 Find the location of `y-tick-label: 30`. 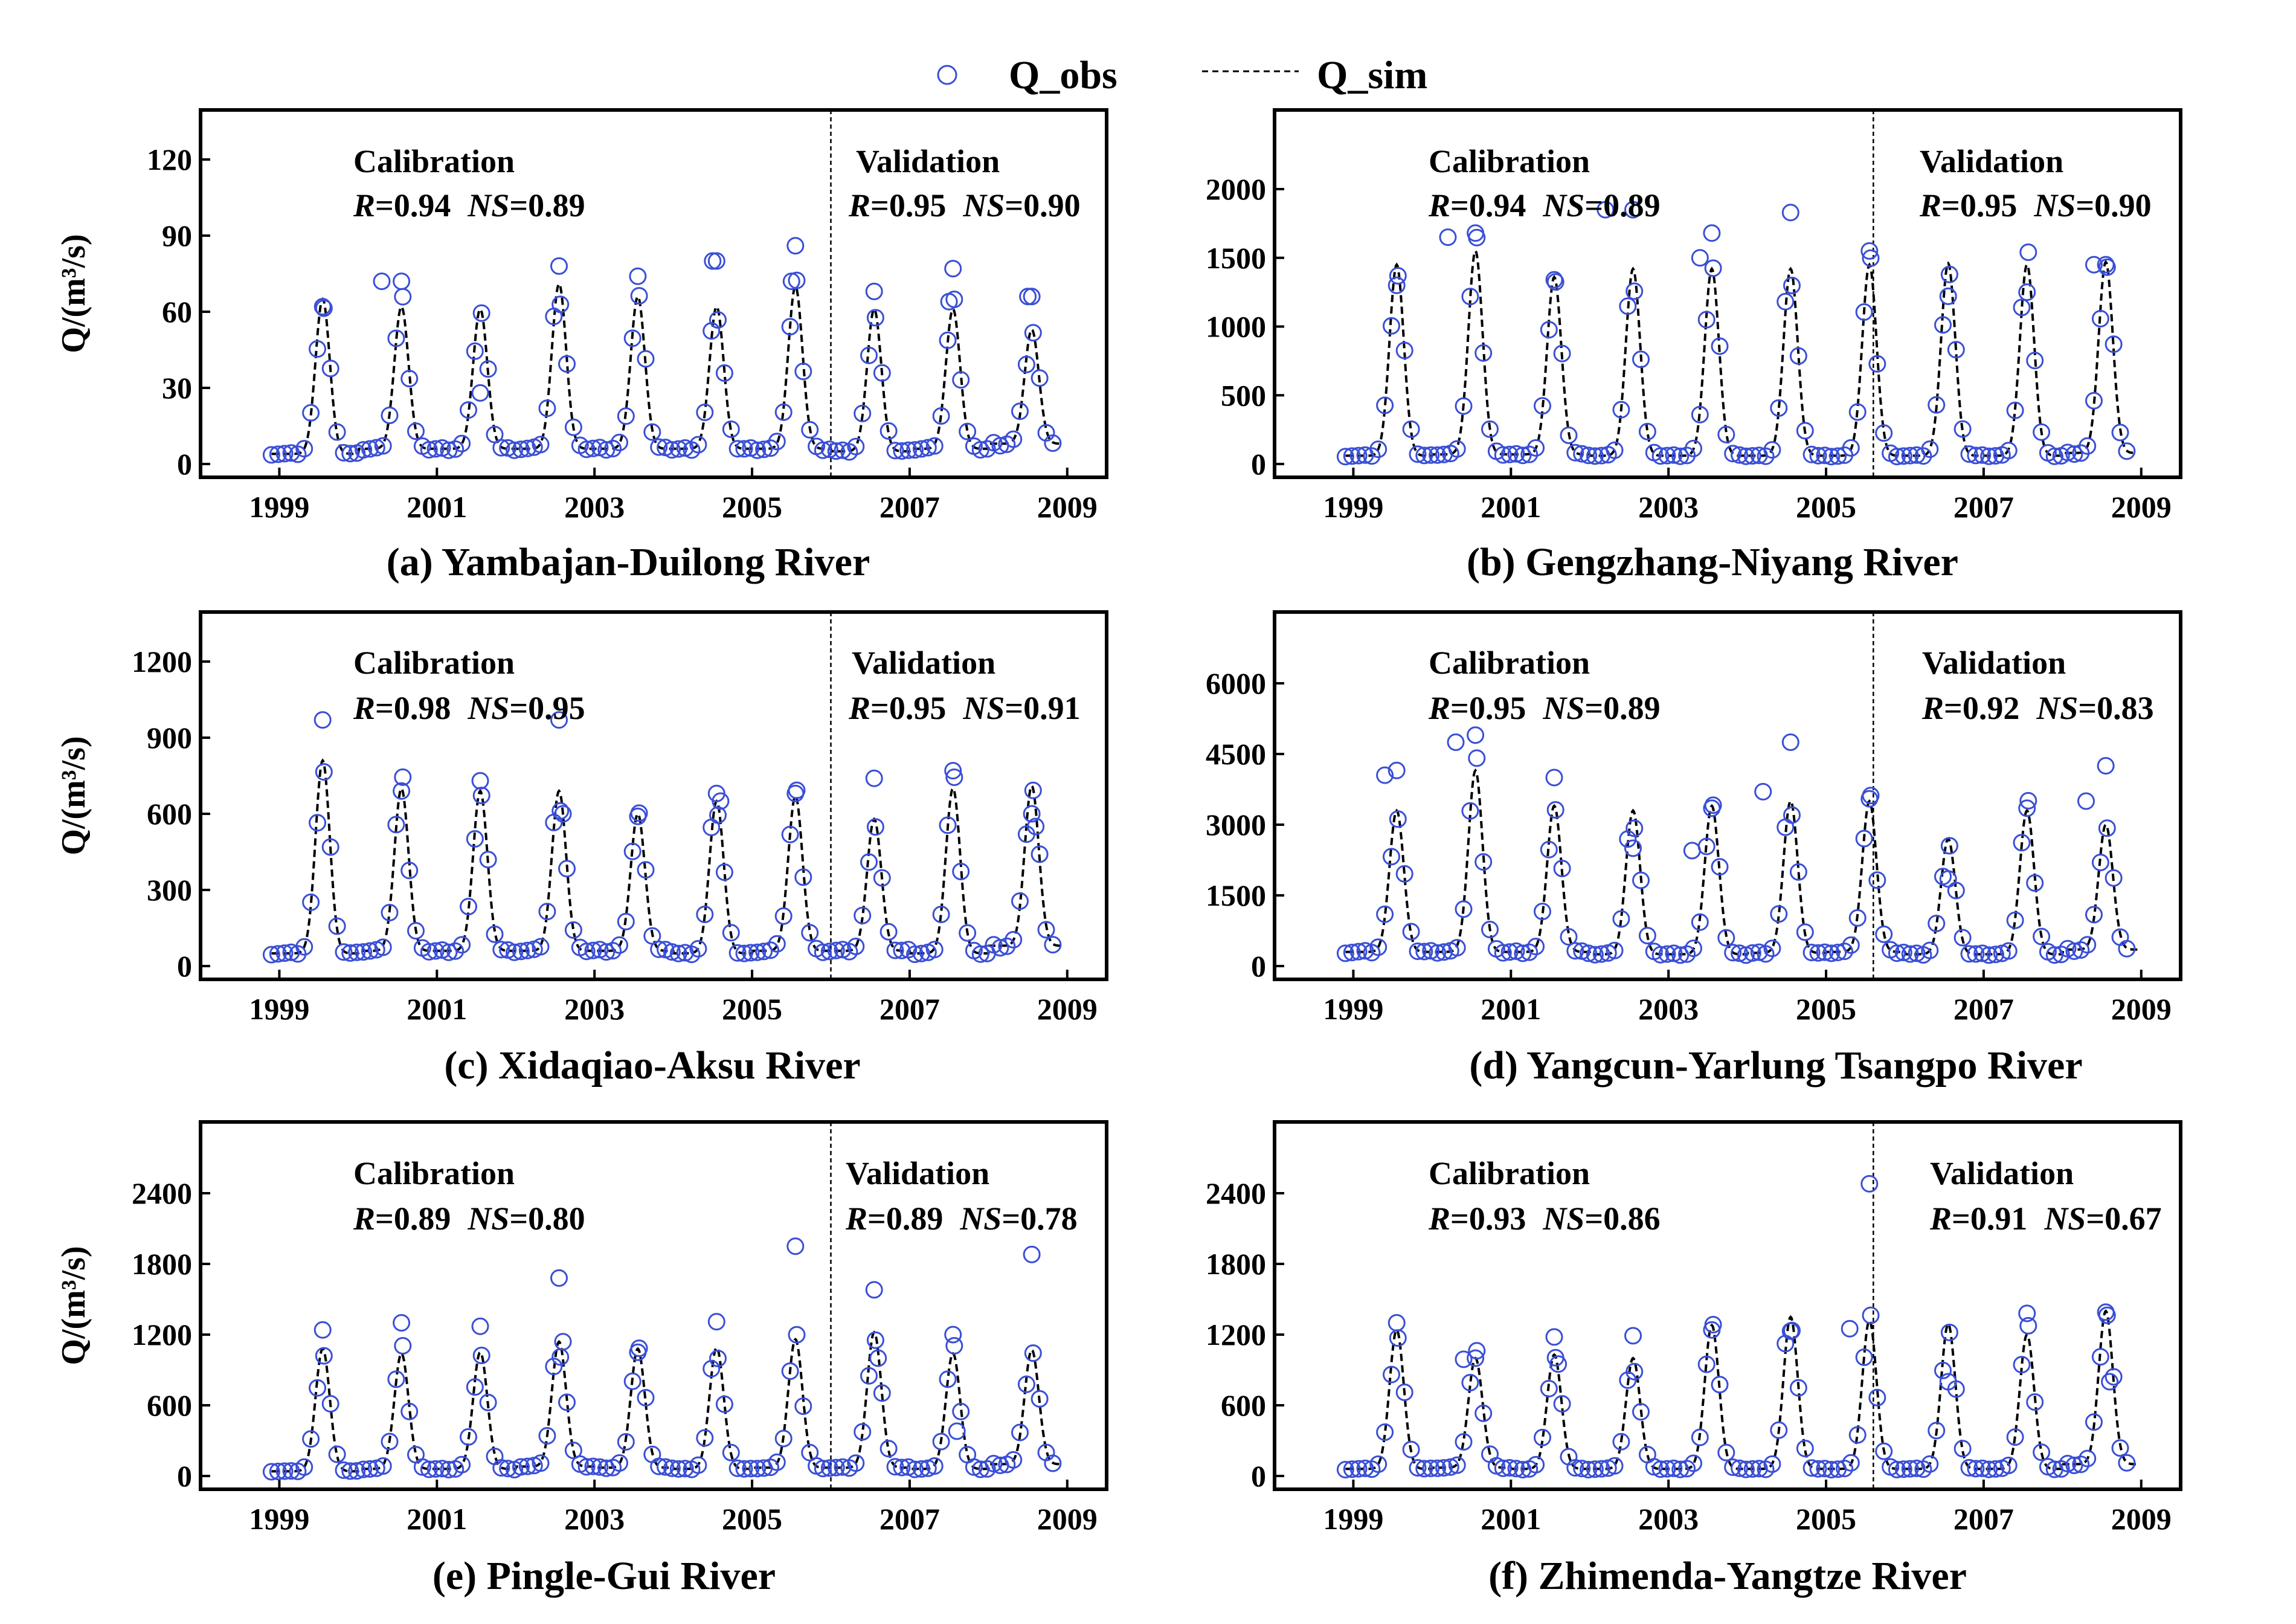

y-tick-label: 30 is located at coordinates (177, 388).